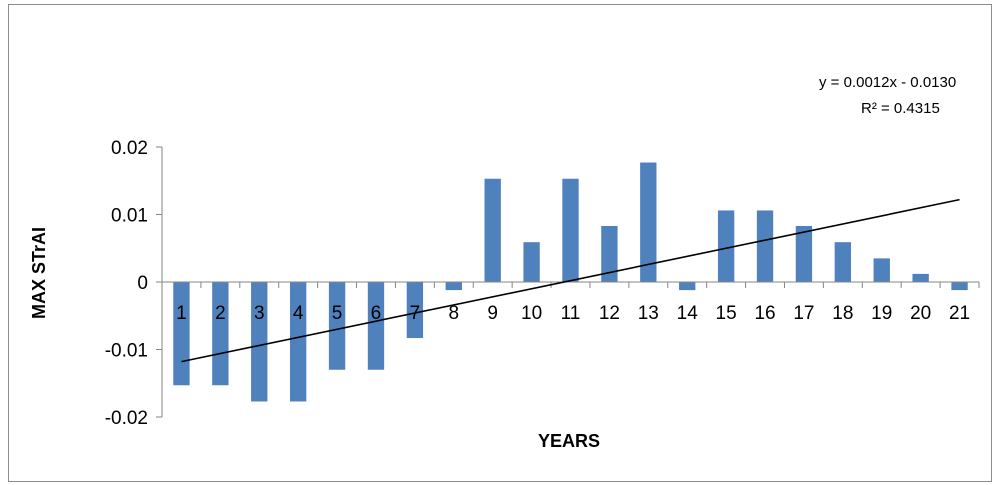 The image size is (994, 485). What do you see at coordinates (959, 313) in the screenshot?
I see `x-tick-label: 21` at bounding box center [959, 313].